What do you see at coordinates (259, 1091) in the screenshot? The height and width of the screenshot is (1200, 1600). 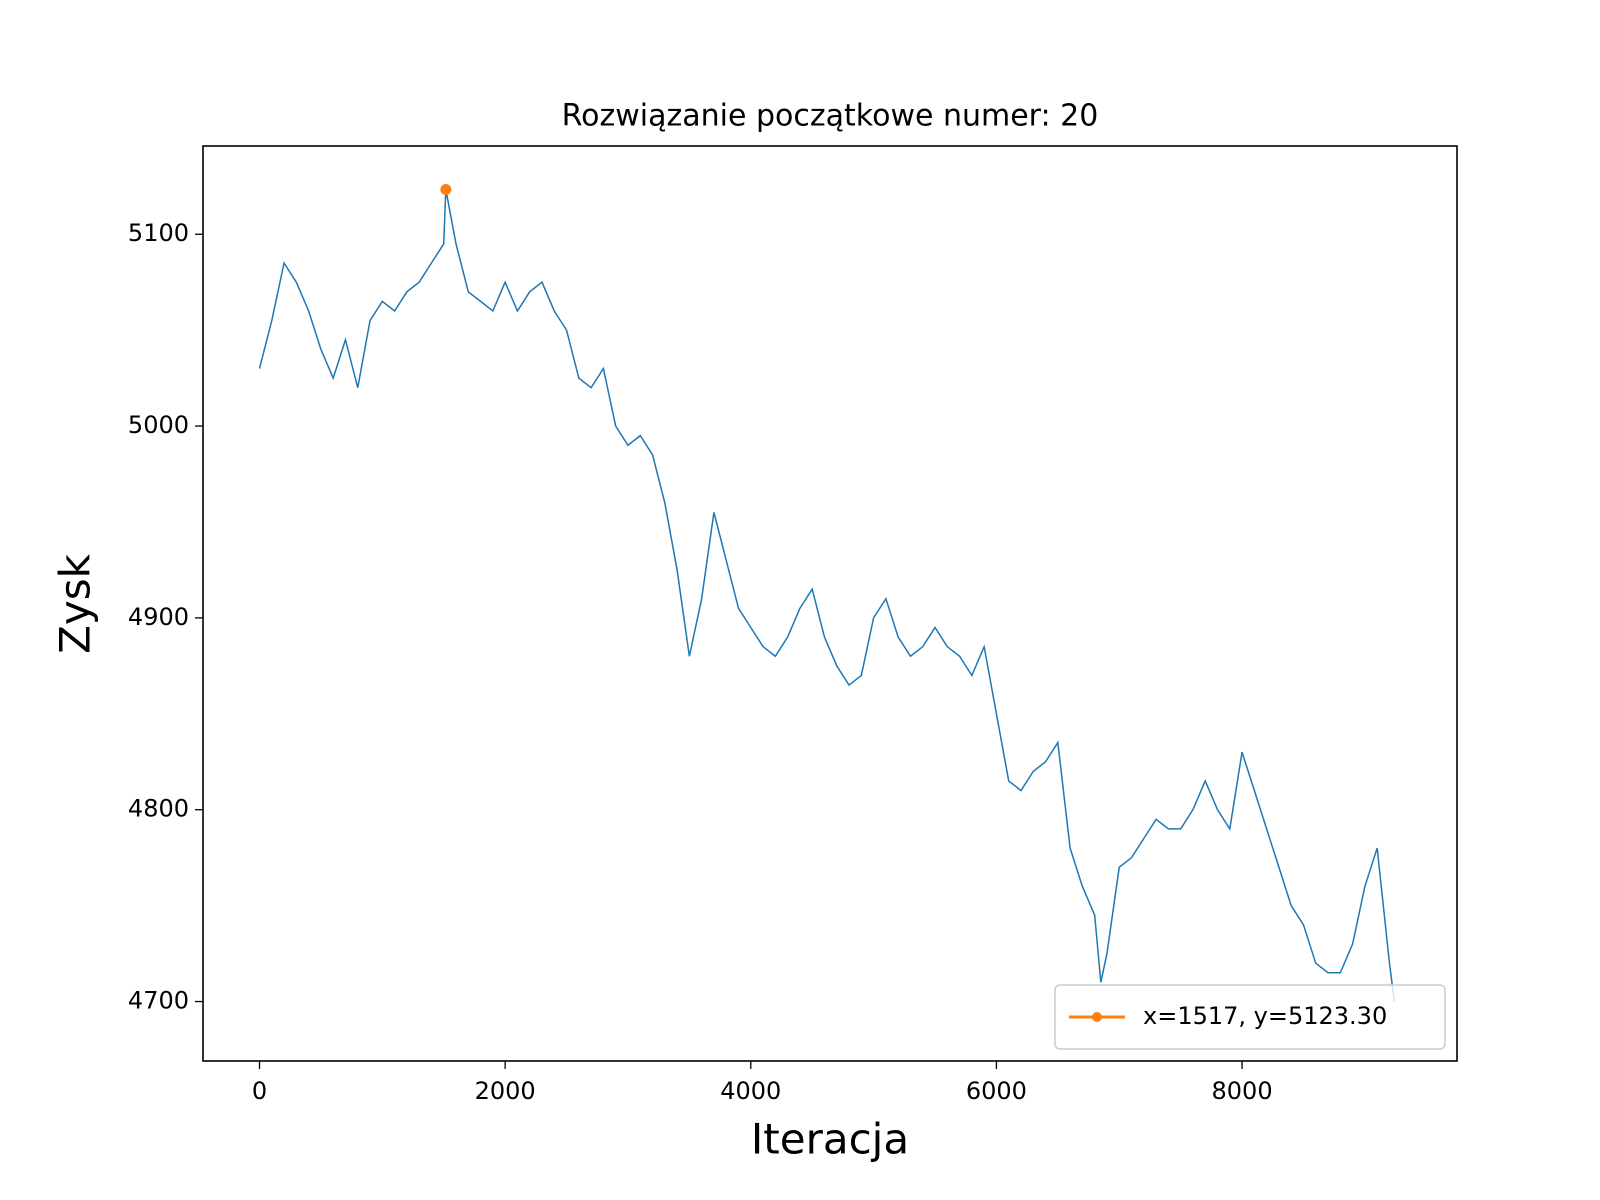 I see `x-tick-label: 0` at bounding box center [259, 1091].